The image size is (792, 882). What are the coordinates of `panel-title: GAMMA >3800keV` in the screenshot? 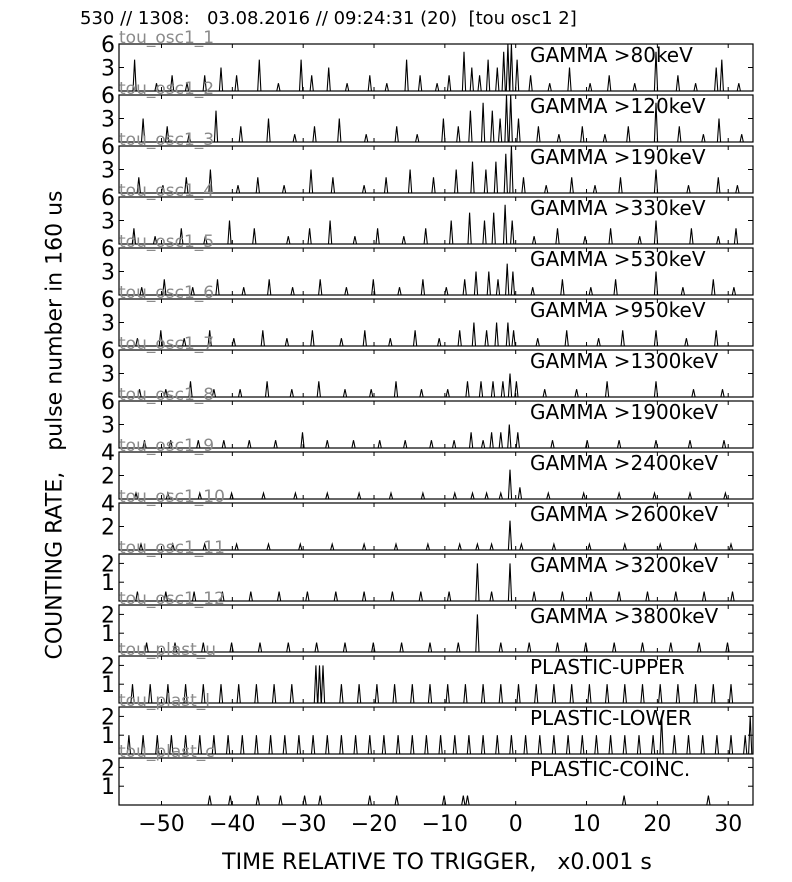 It's located at (624, 616).